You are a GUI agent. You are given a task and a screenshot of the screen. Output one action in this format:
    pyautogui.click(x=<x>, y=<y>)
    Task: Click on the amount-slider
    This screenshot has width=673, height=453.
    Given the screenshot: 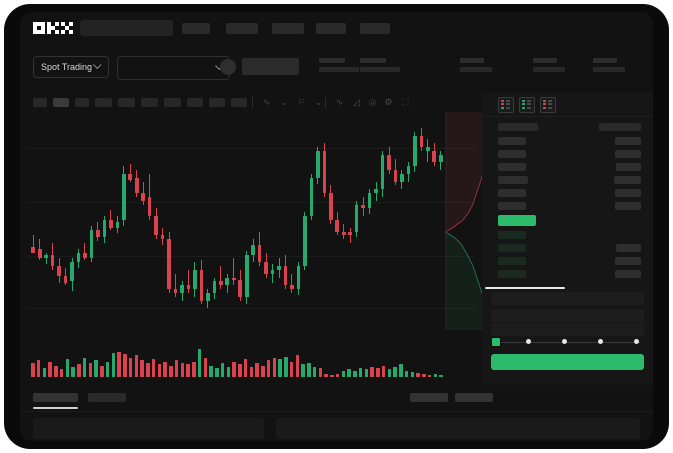 What is the action you would take?
    pyautogui.click(x=567, y=342)
    